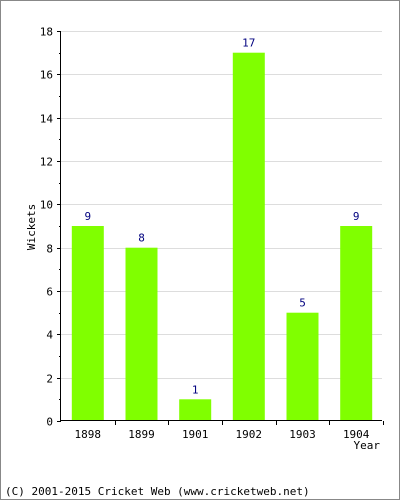 The width and height of the screenshot is (400, 504). Describe the element at coordinates (31, 227) in the screenshot. I see `y-axis-label: Wickets` at that location.